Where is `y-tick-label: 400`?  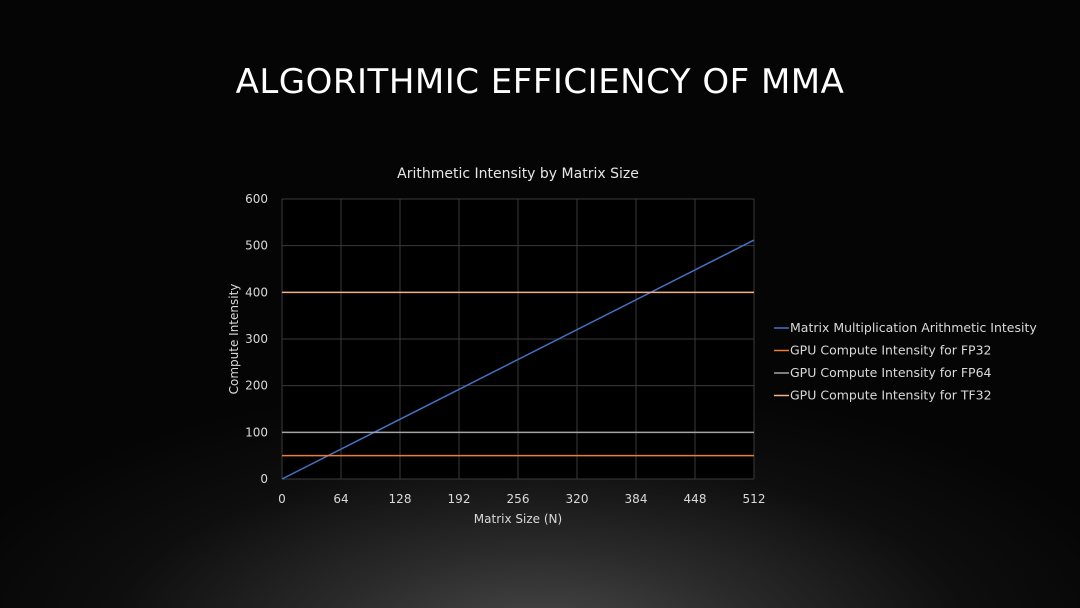 y-tick-label: 400 is located at coordinates (256, 292).